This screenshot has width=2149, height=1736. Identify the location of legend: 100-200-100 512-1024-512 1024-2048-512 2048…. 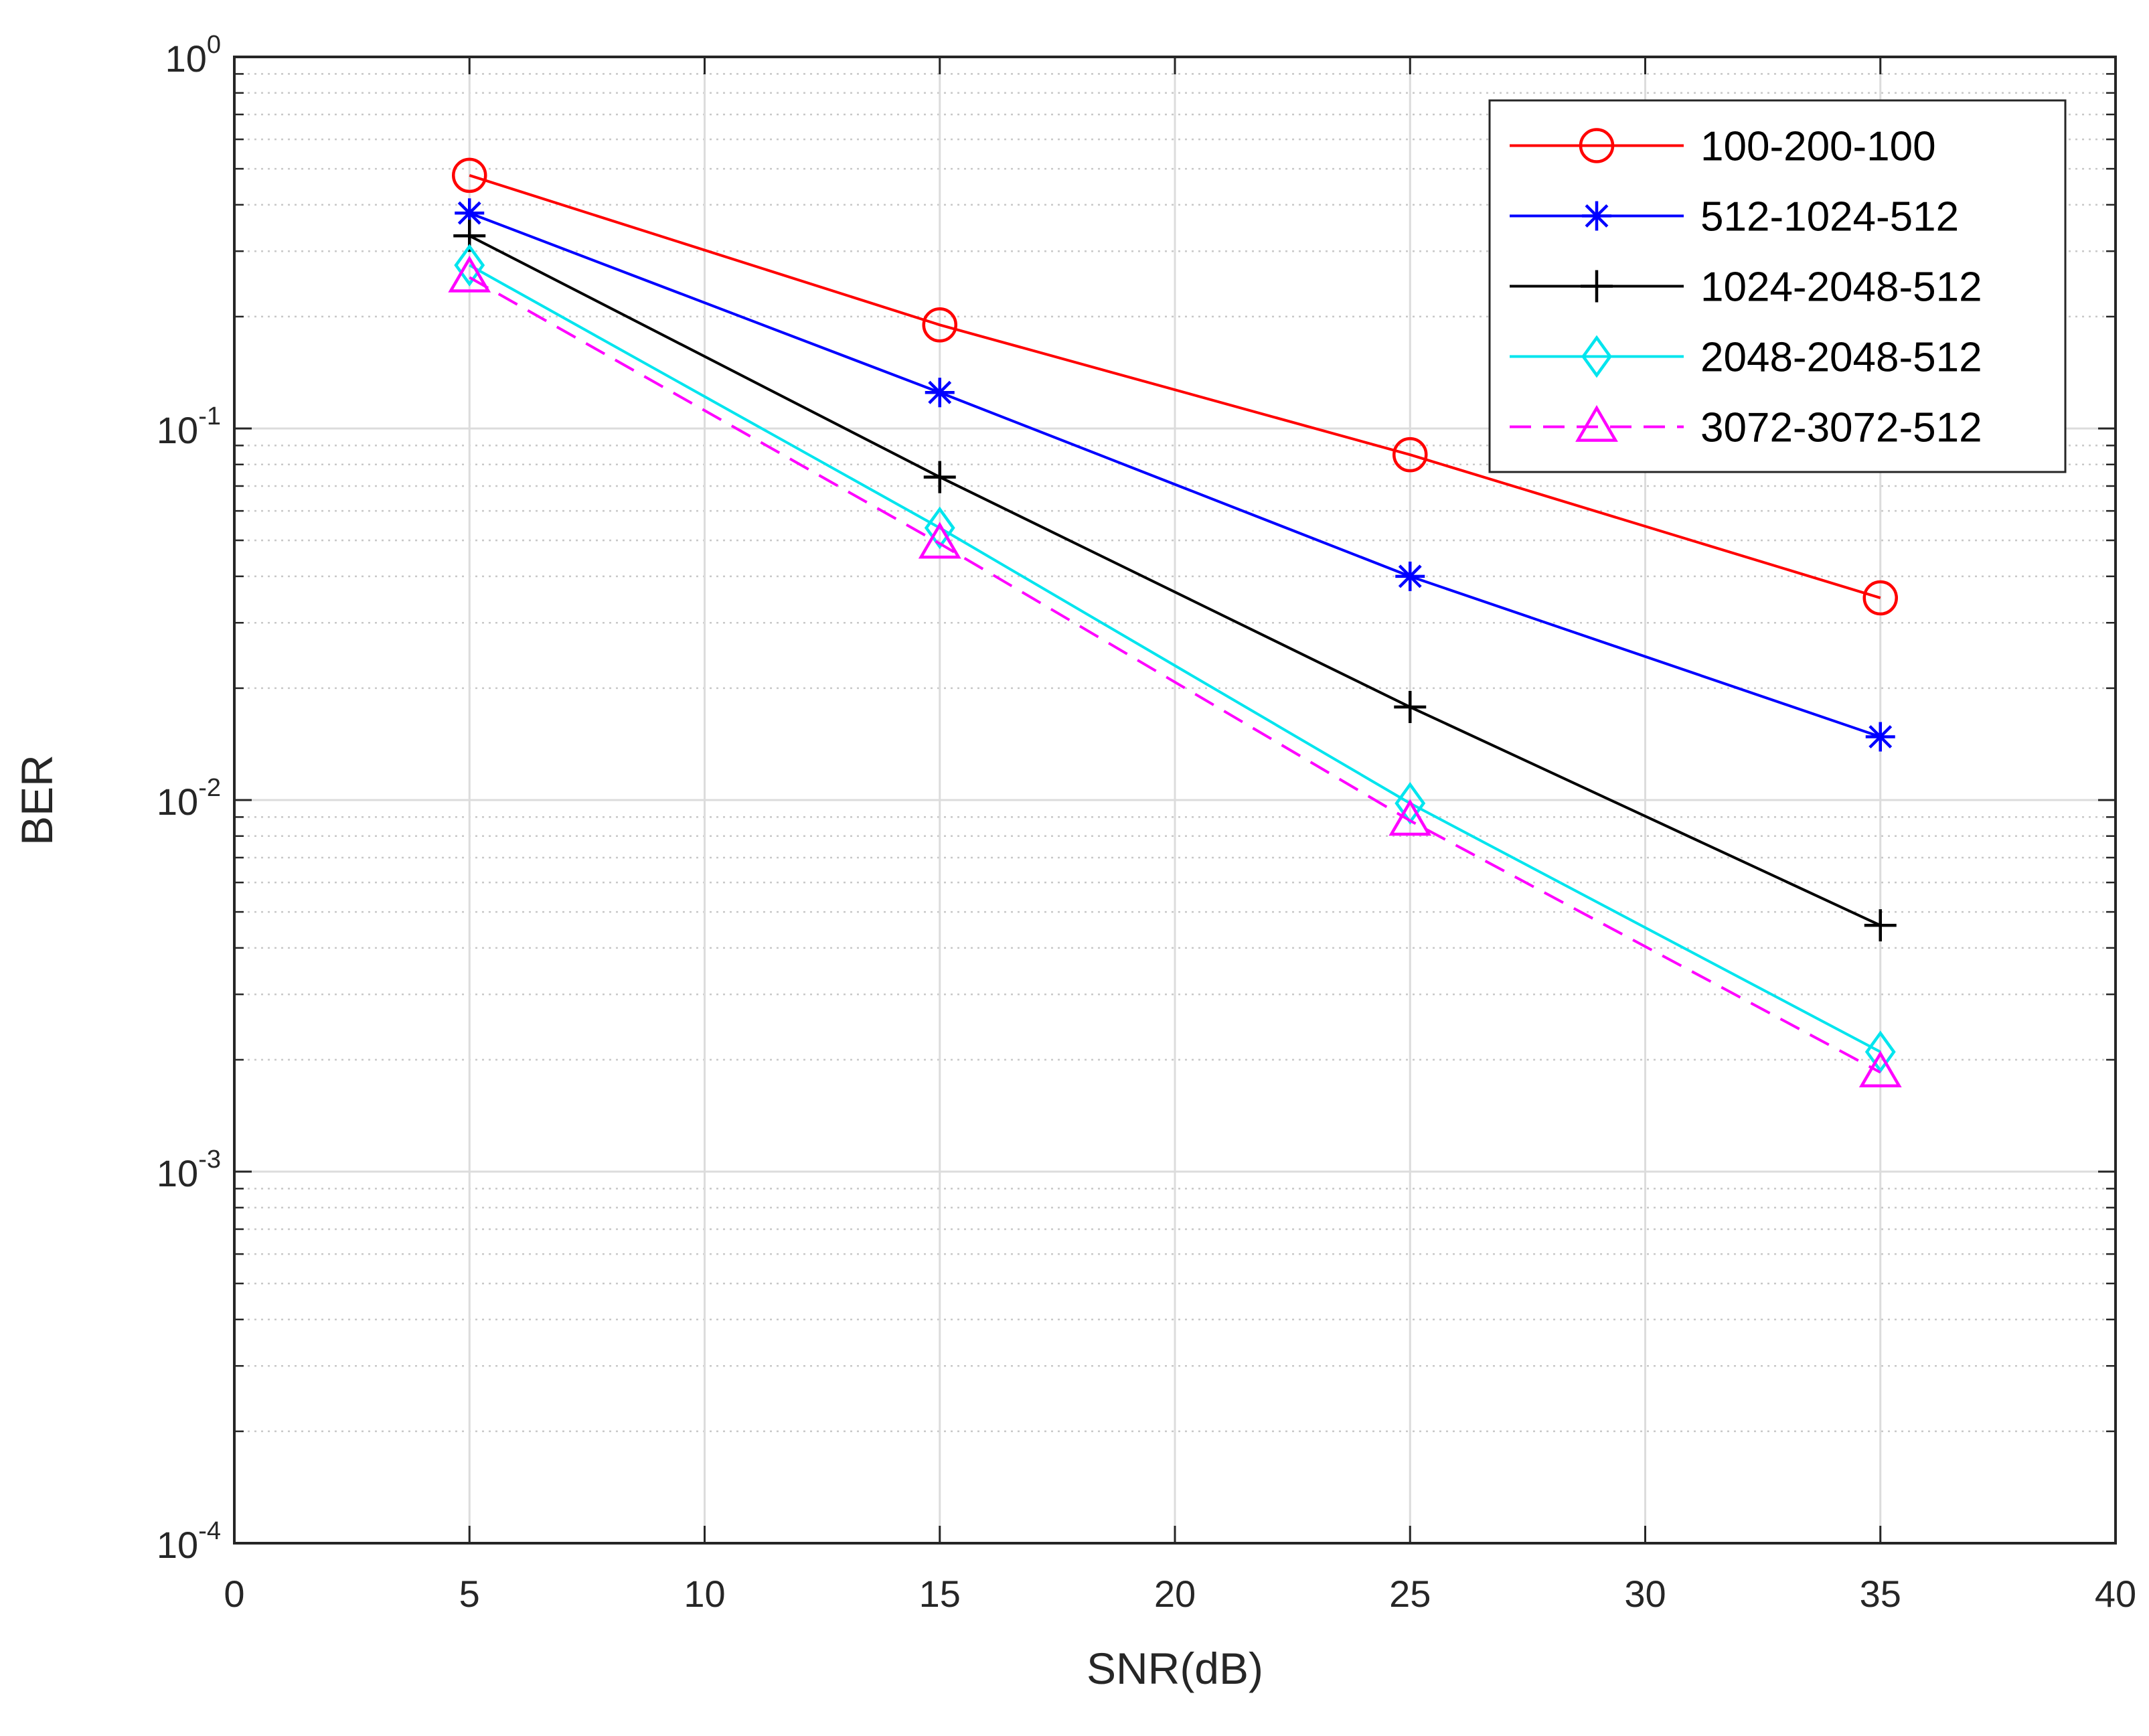
(1778, 286).